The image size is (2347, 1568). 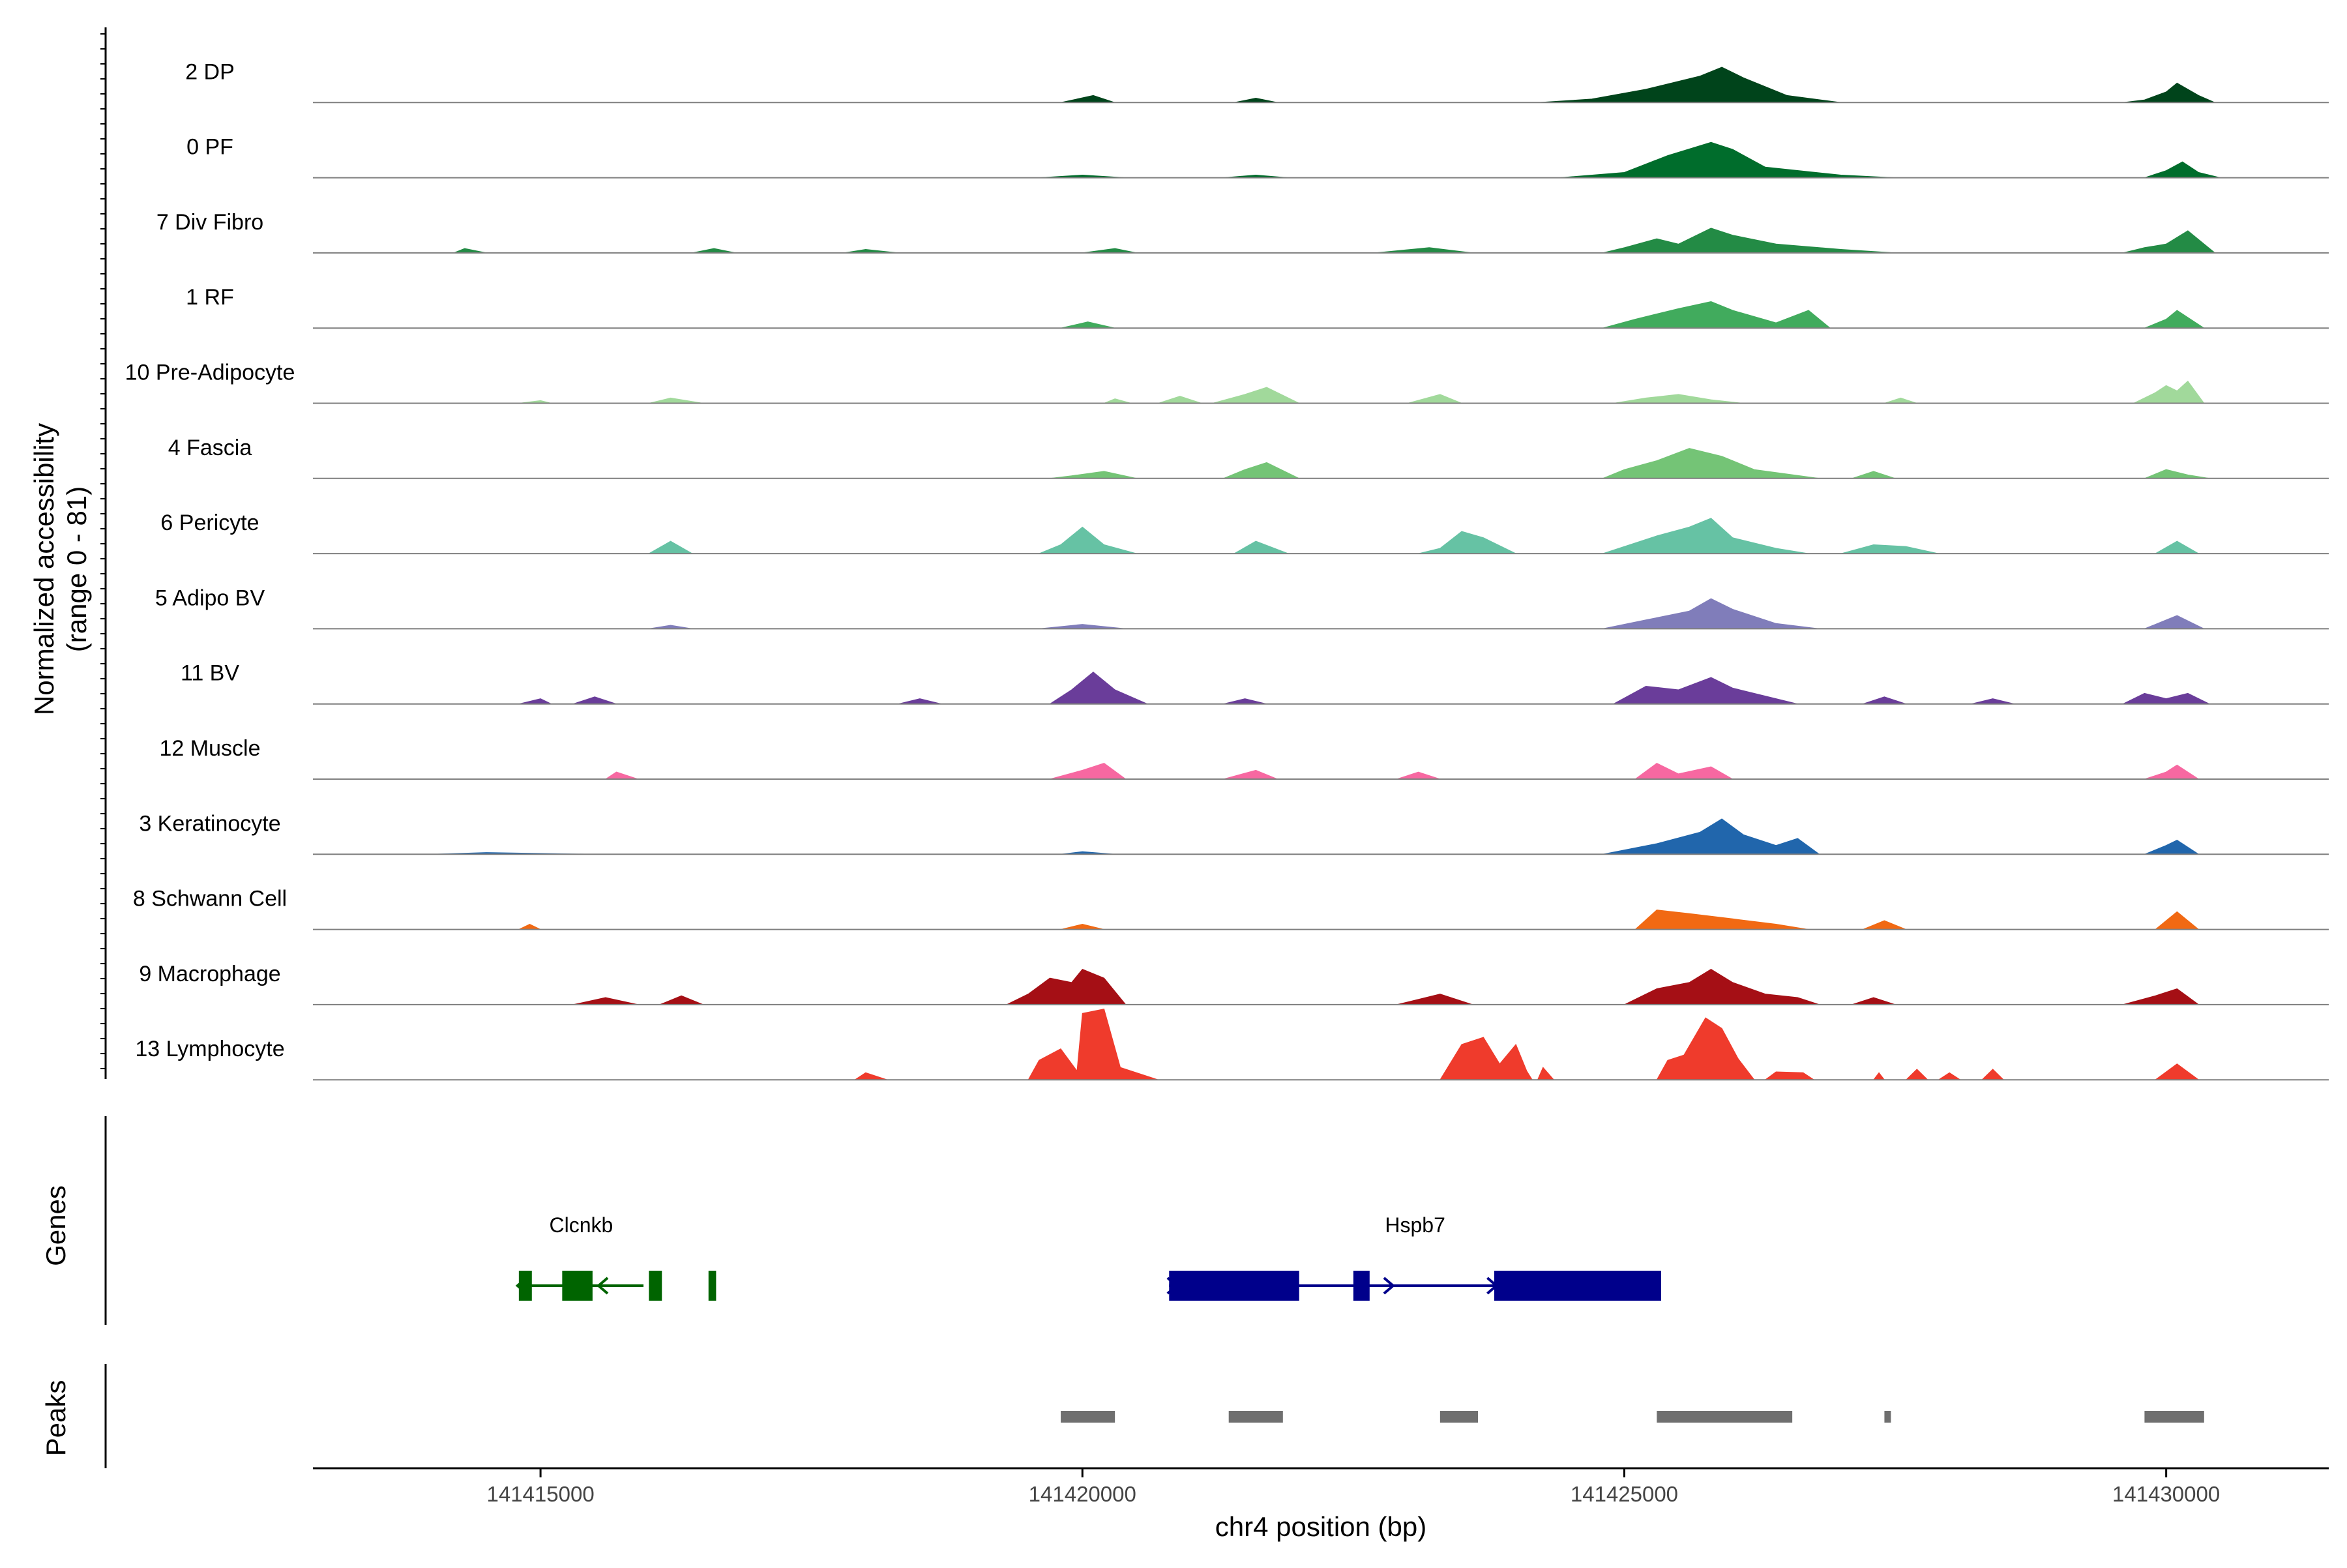 What do you see at coordinates (210, 674) in the screenshot?
I see `track-label: 11 BV` at bounding box center [210, 674].